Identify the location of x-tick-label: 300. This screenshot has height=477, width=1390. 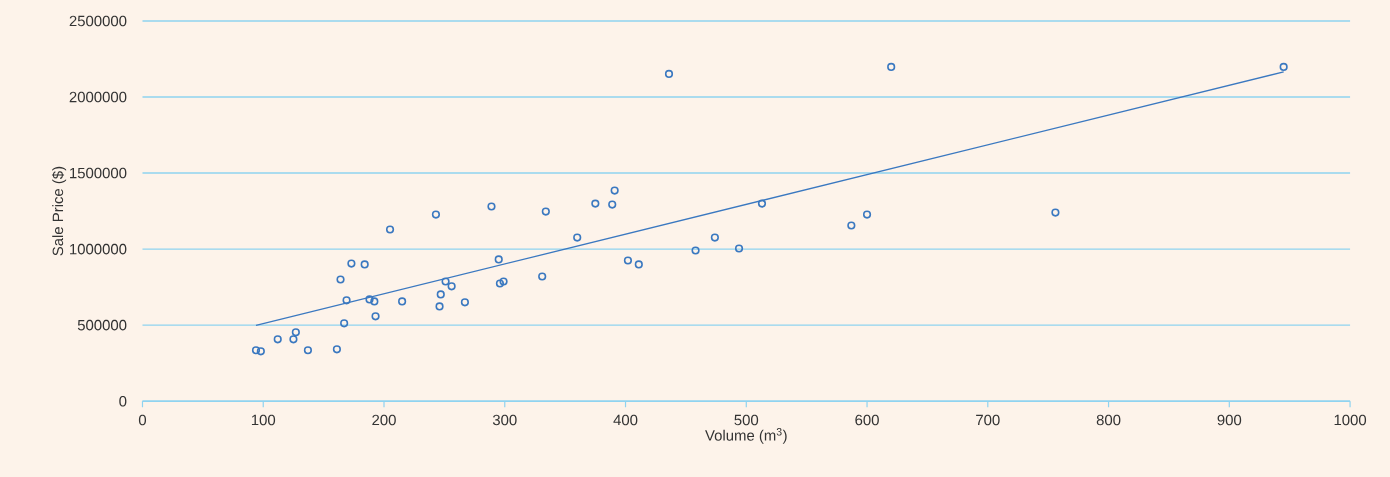
(504, 420).